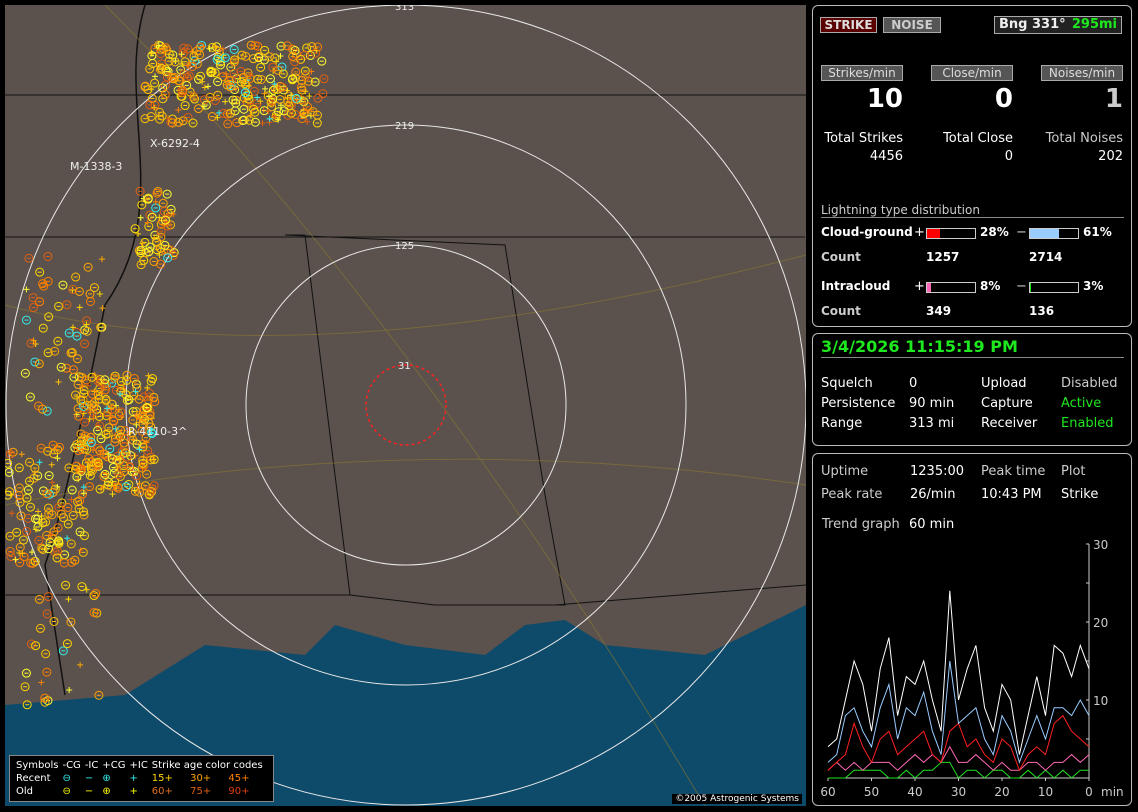  What do you see at coordinates (175, 143) in the screenshot?
I see `storm-label: X-6292-4` at bounding box center [175, 143].